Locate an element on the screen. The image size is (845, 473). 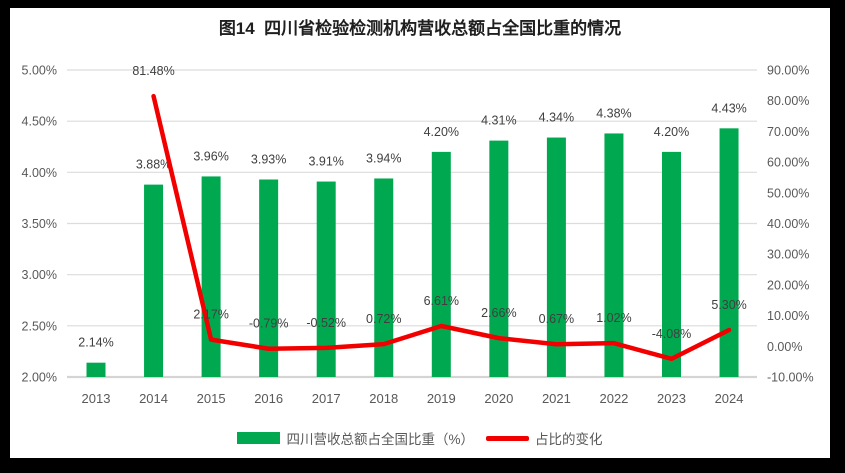
legend-bar-label: 四川营收总额占全国比重（%） is located at coordinates (380, 439).